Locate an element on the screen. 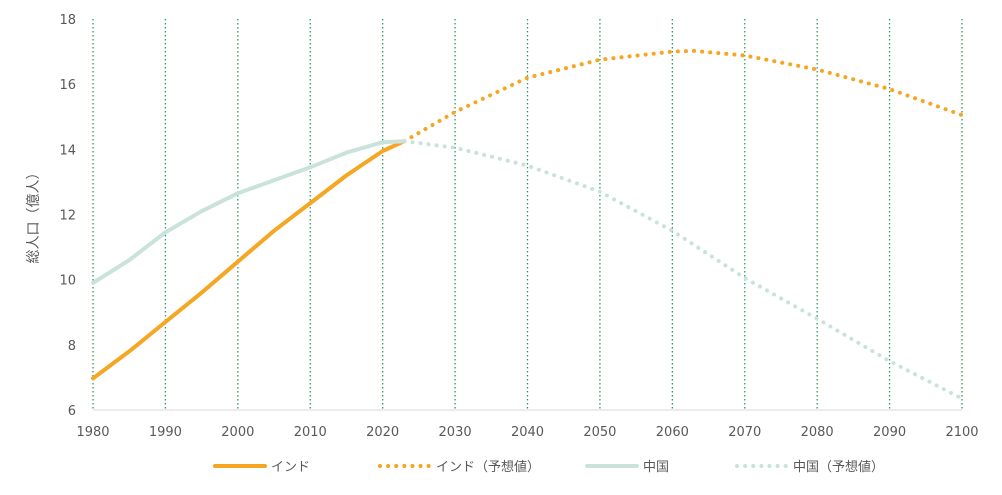 This screenshot has width=1002, height=495. legend-label-0: インド is located at coordinates (290, 467).